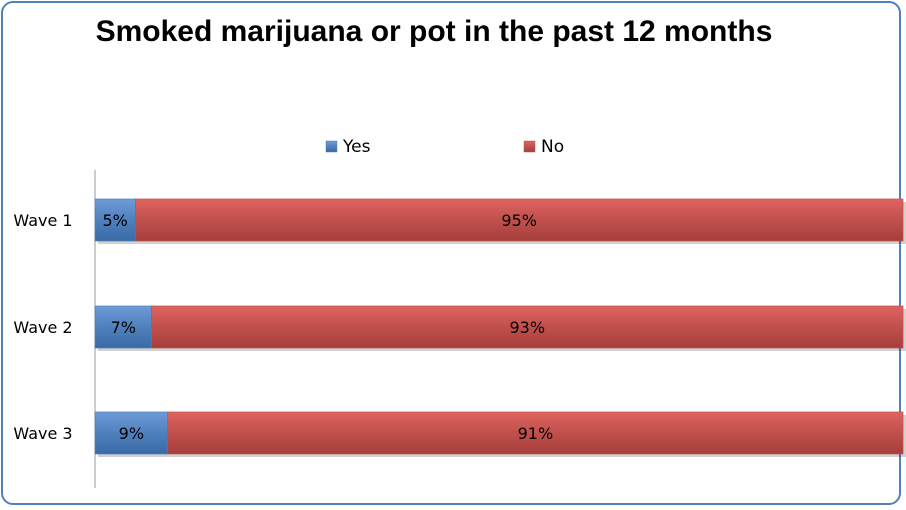 This screenshot has width=906, height=510. I want to click on category-label: Wave 1, so click(42, 220).